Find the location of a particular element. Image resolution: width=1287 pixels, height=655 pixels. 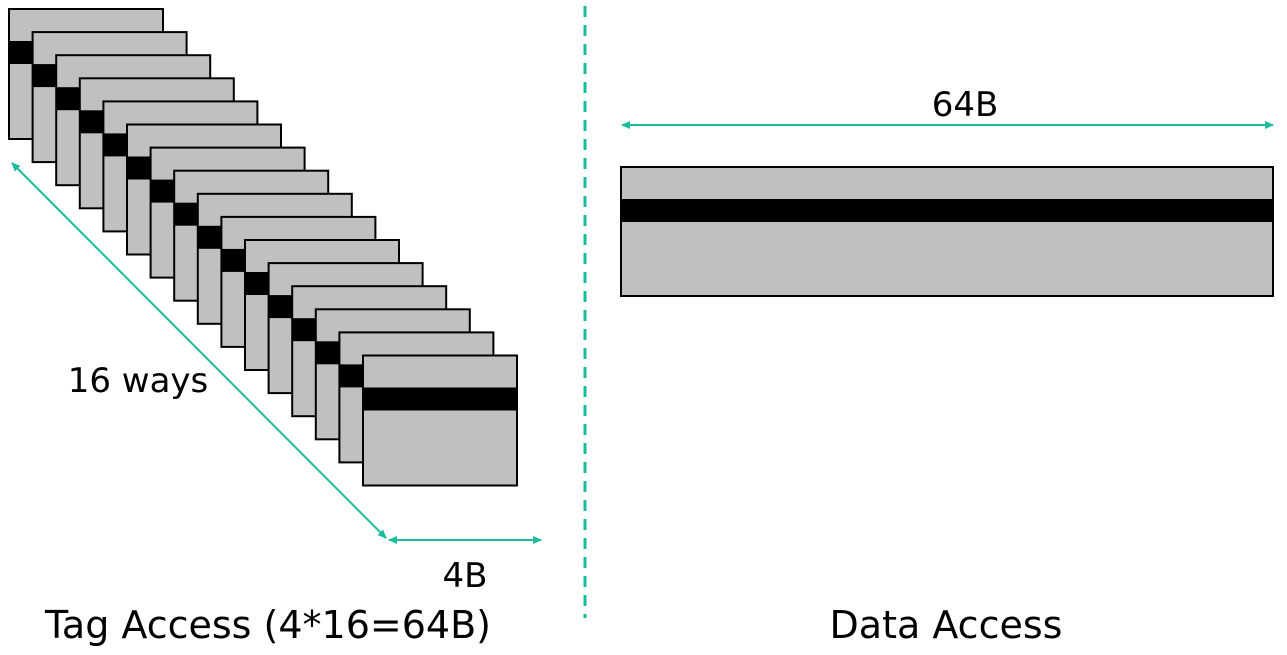

data-width-label: 64B is located at coordinates (965, 105).